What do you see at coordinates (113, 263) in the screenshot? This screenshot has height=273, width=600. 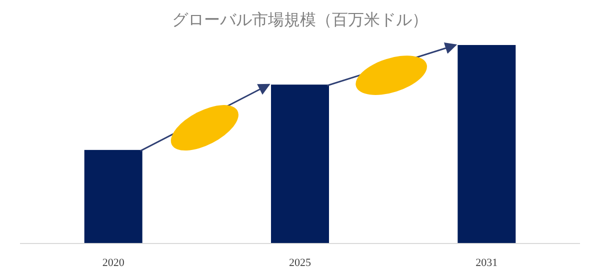 I see `x-tick-label: 2020` at bounding box center [113, 263].